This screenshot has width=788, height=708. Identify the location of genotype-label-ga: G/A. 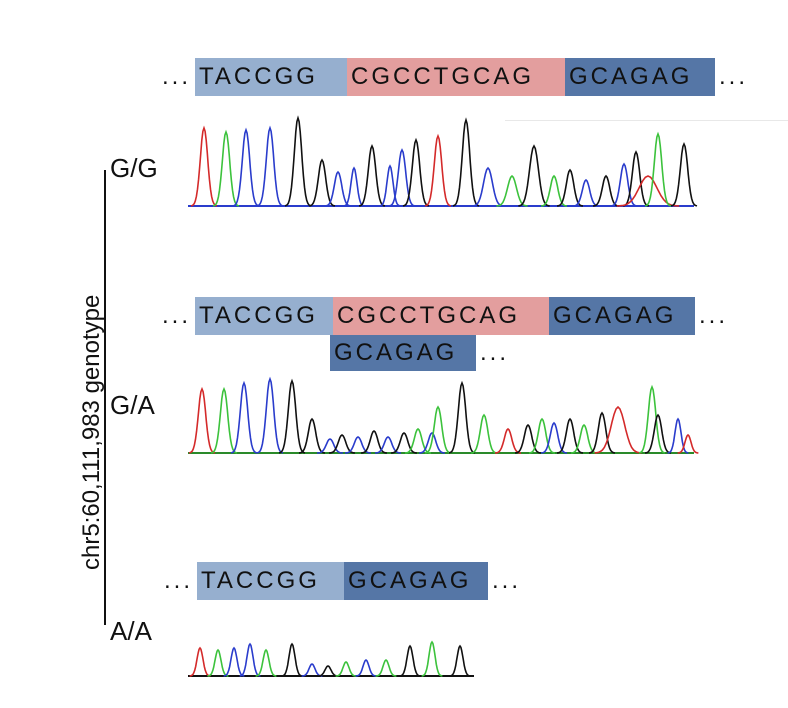
(132, 405).